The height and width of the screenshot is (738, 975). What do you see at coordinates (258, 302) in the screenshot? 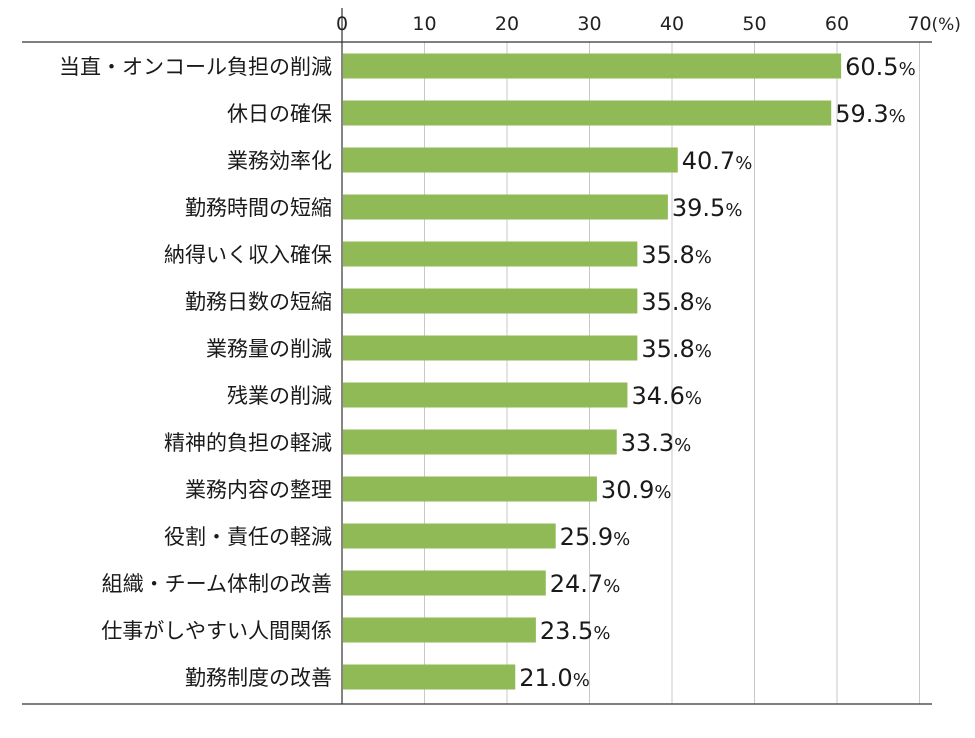
I see `category-label-6: 勤務日数の短縮` at bounding box center [258, 302].